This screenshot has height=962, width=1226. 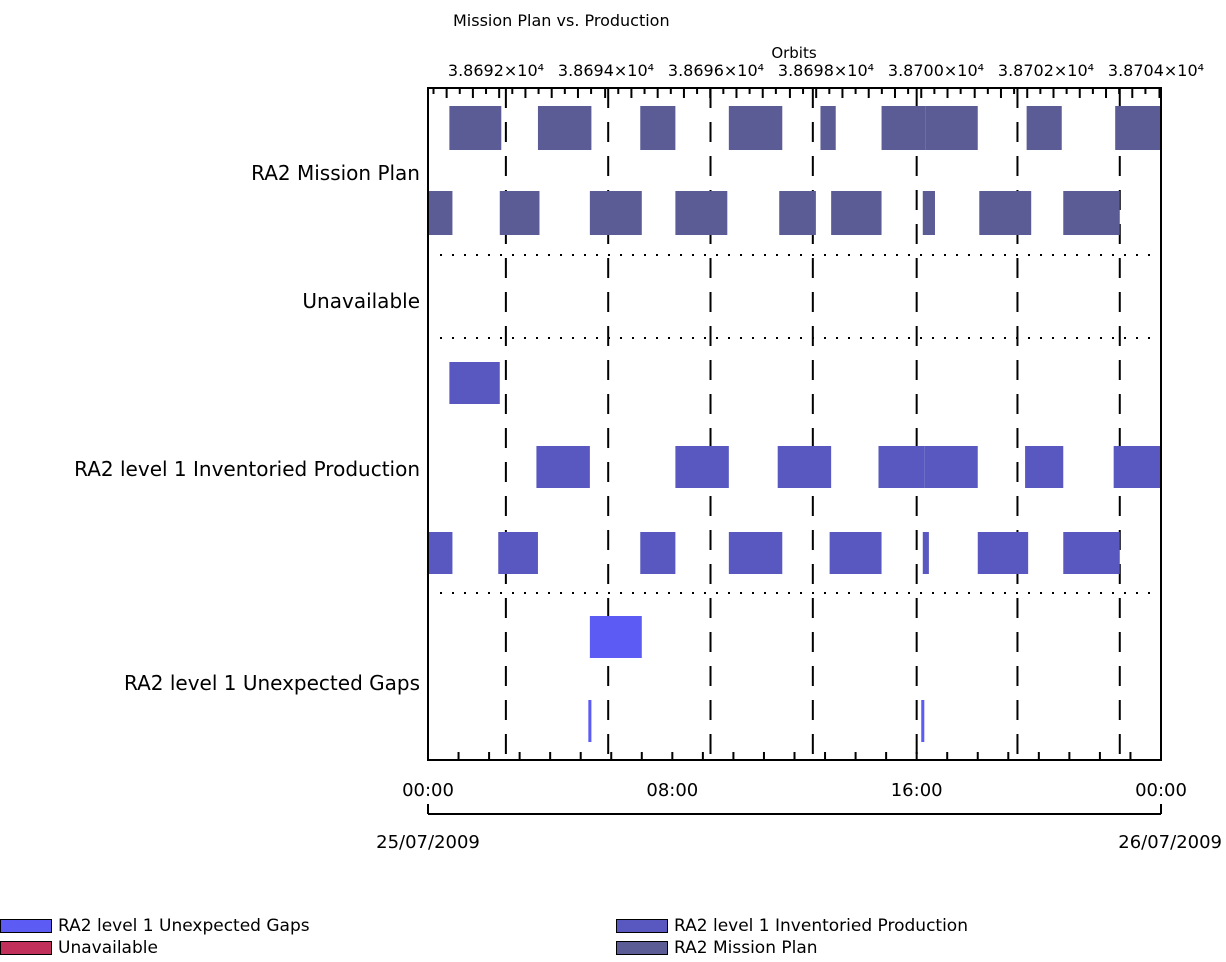 What do you see at coordinates (496, 70) in the screenshot?
I see `top-tick-label: 3.8692×10⁴` at bounding box center [496, 70].